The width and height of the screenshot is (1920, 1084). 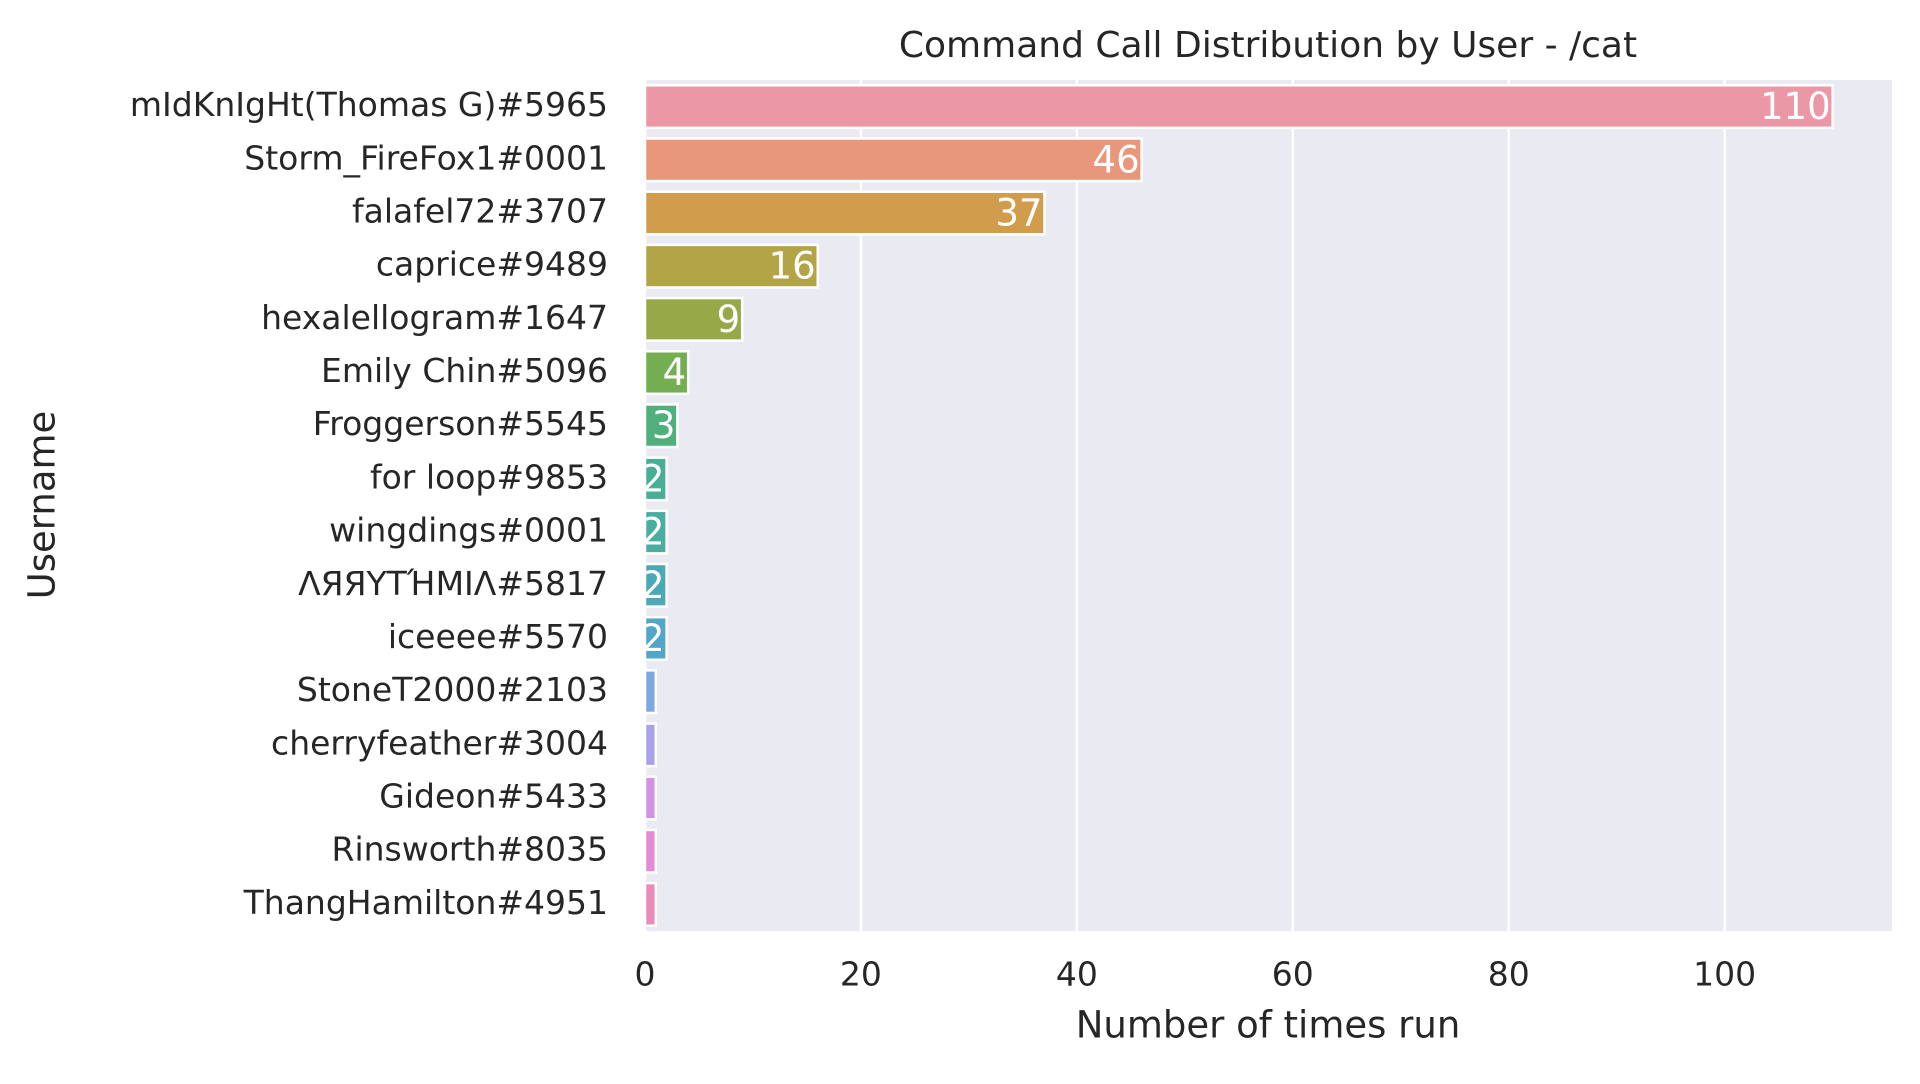 I want to click on data-label: 46, so click(x=1116, y=159).